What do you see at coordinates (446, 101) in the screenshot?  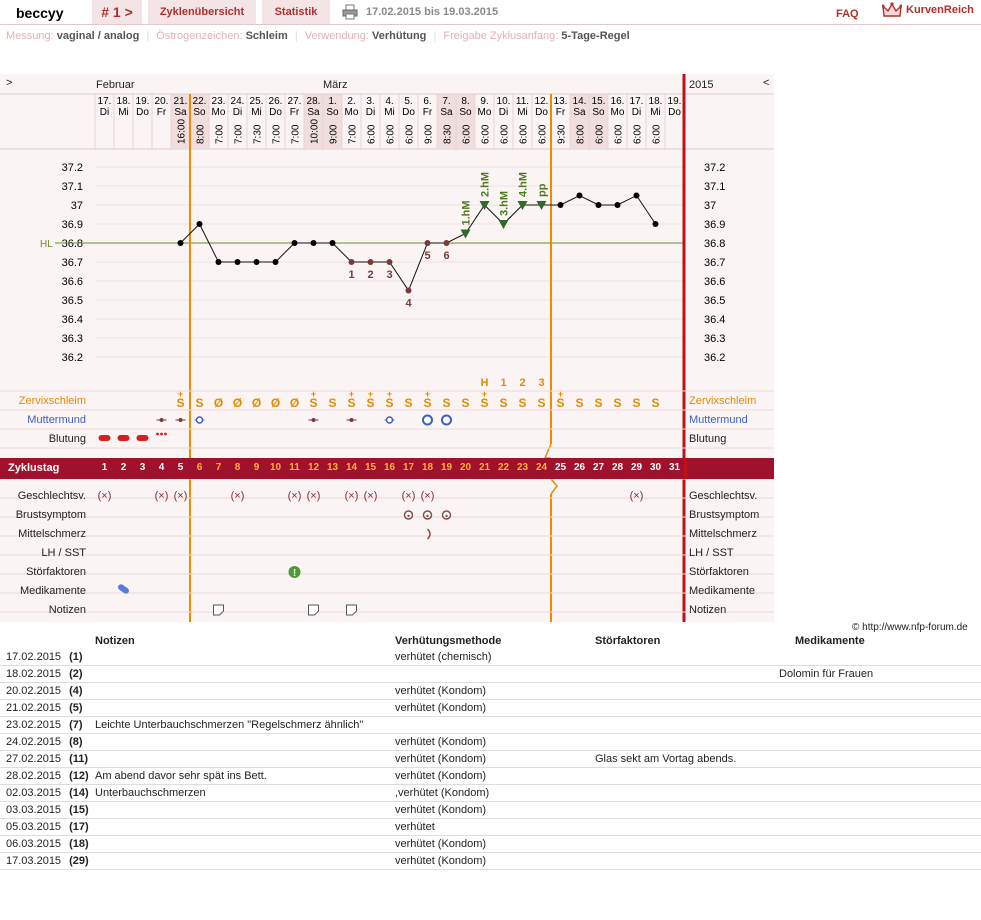 I see `day-number: 7.` at bounding box center [446, 101].